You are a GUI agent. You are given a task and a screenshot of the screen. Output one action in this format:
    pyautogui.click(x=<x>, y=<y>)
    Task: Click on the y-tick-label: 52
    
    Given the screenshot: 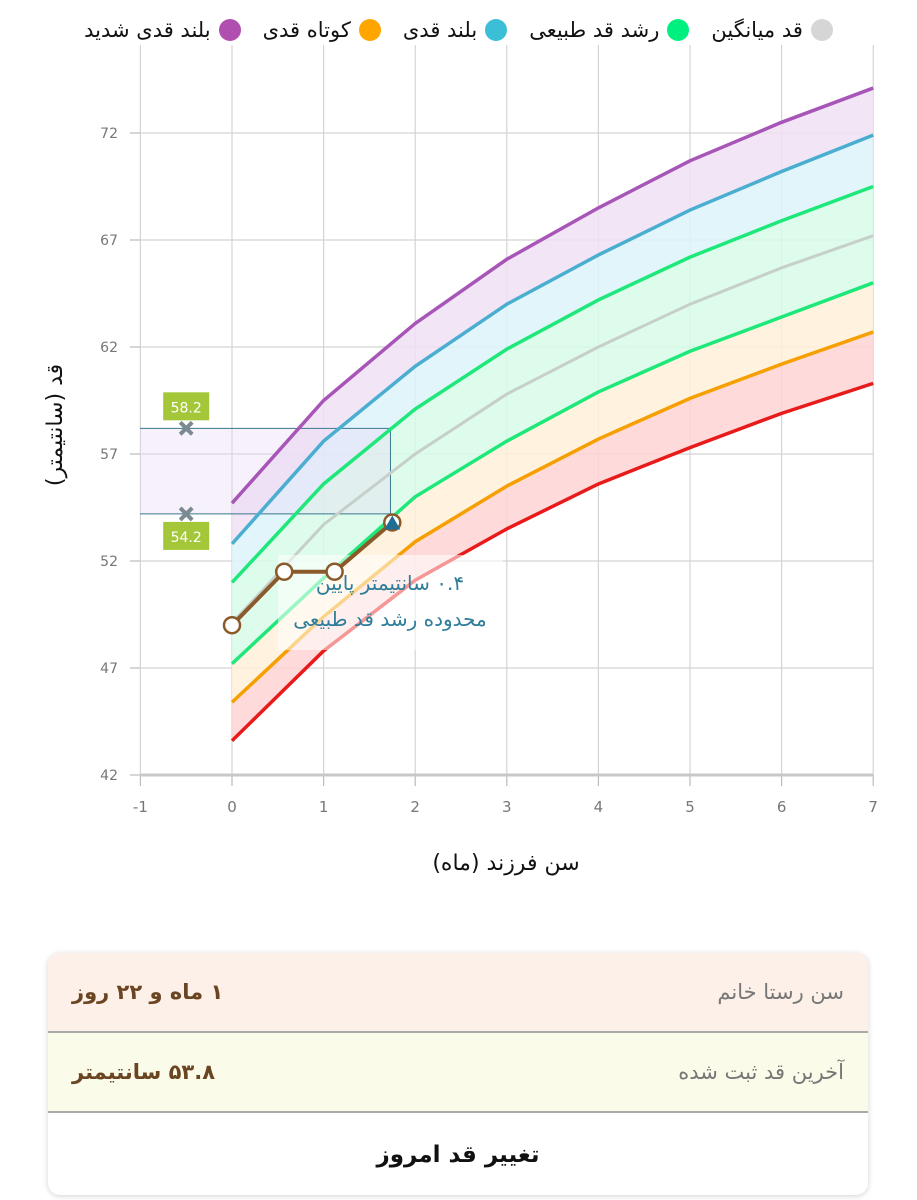 What is the action you would take?
    pyautogui.click(x=109, y=562)
    